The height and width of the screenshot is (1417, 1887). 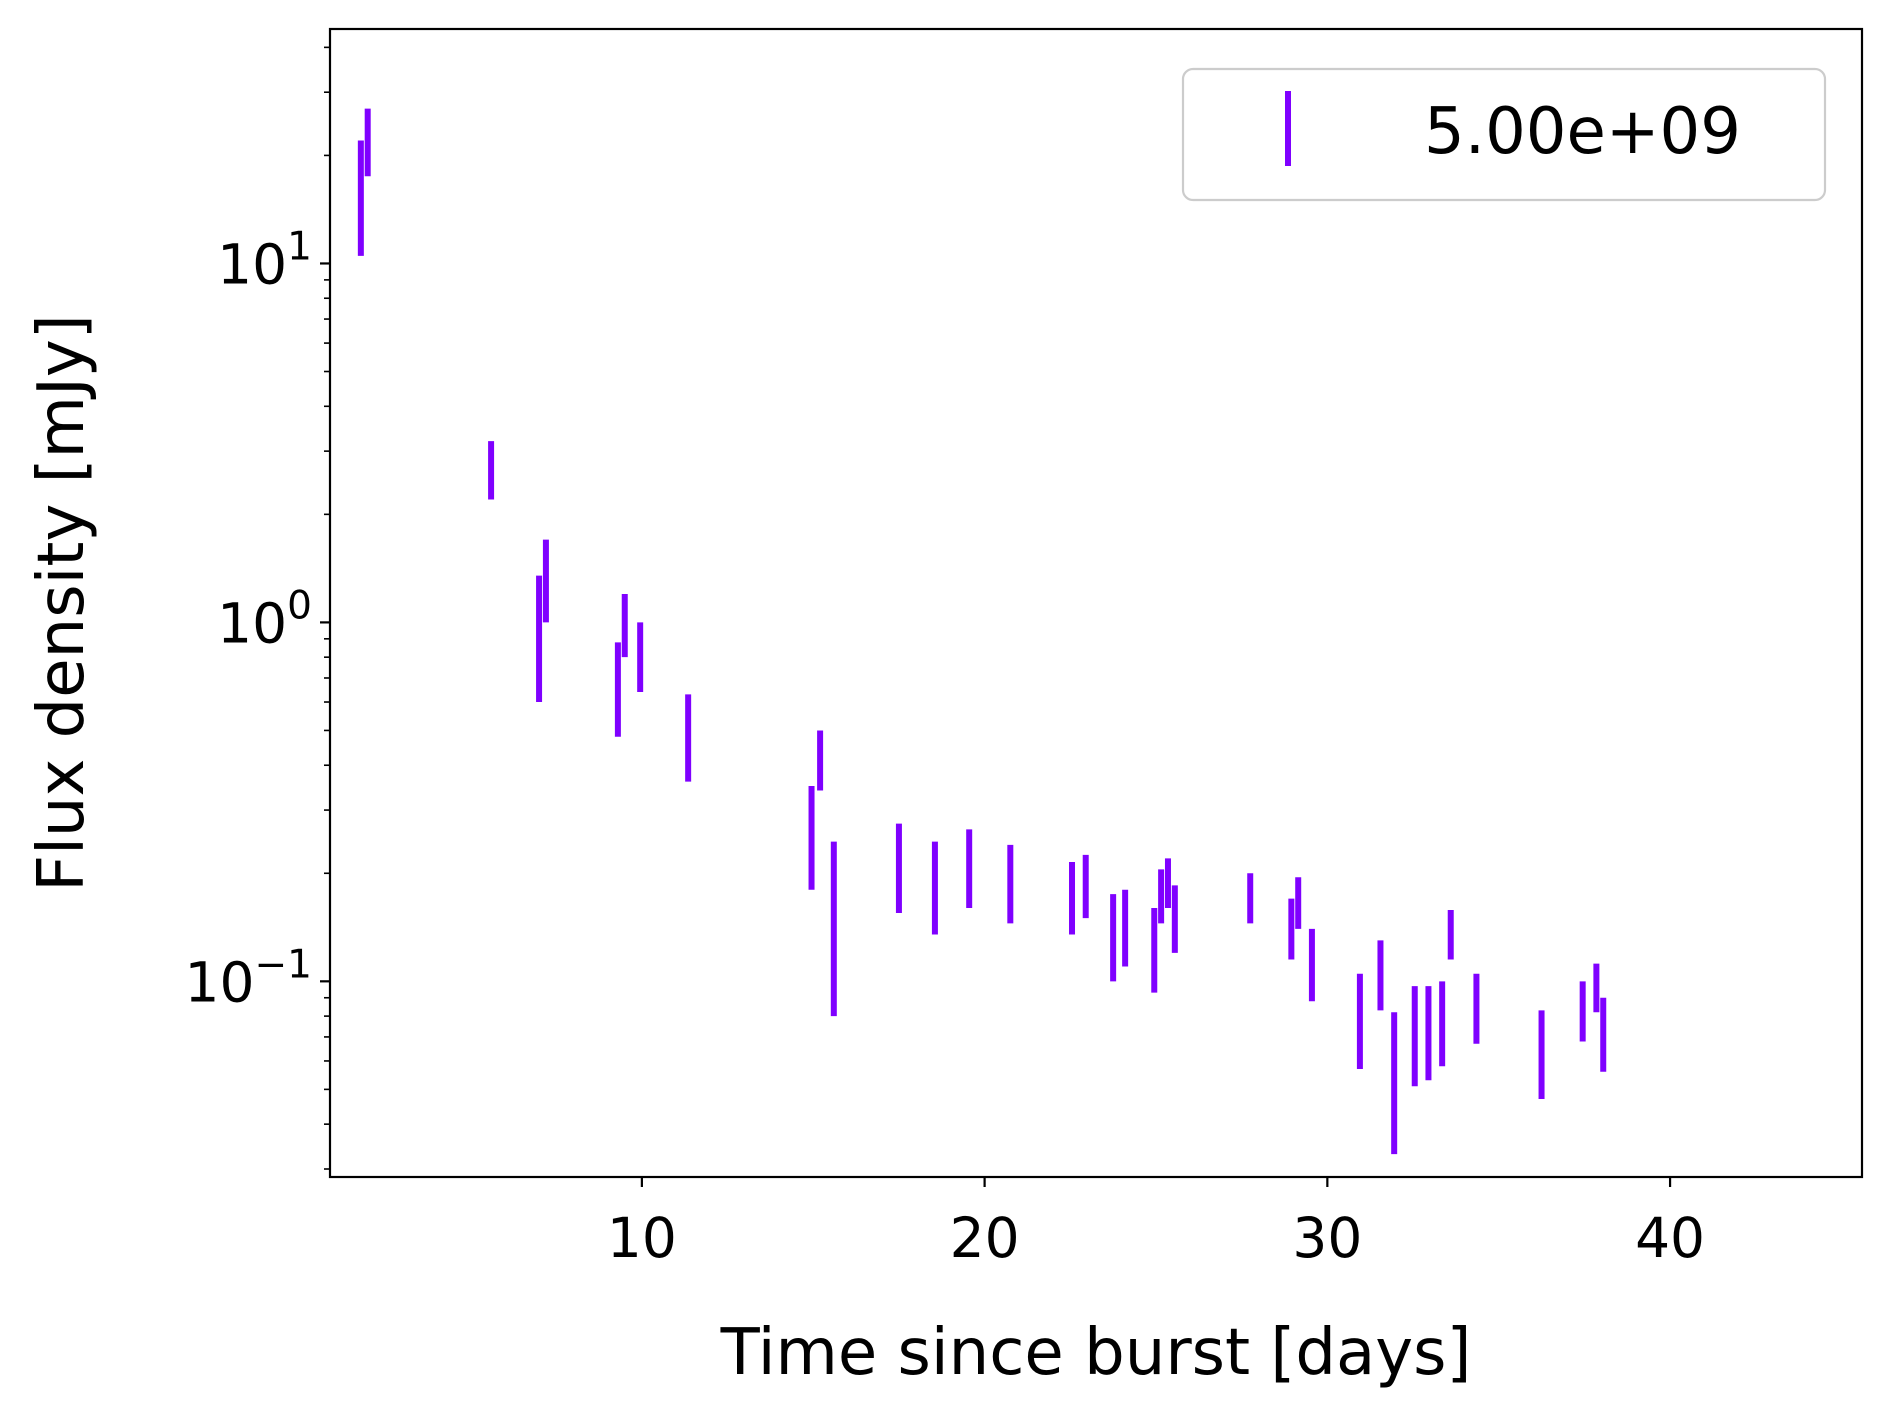 What do you see at coordinates (1156, 1223) in the screenshot?
I see `x-axis: 10 20 30 40` at bounding box center [1156, 1223].